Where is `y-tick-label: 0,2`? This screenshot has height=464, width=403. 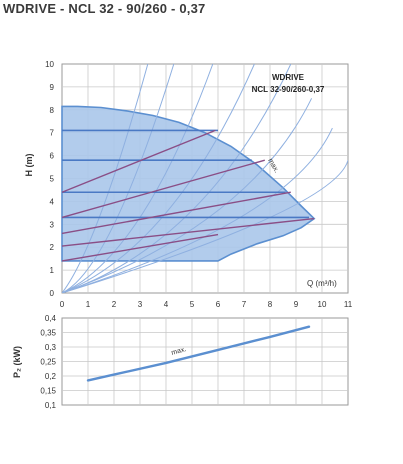
y-tick-label: 0,2 is located at coordinates (51, 376).